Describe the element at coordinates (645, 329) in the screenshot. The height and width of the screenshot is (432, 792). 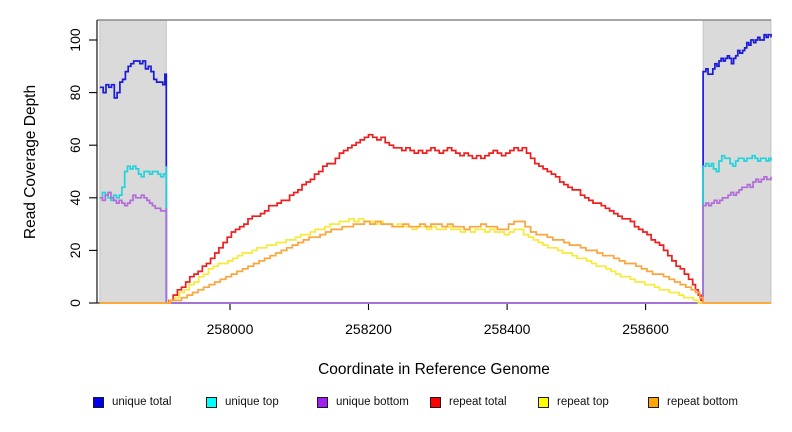
I see `x-tick-label: 258600` at that location.